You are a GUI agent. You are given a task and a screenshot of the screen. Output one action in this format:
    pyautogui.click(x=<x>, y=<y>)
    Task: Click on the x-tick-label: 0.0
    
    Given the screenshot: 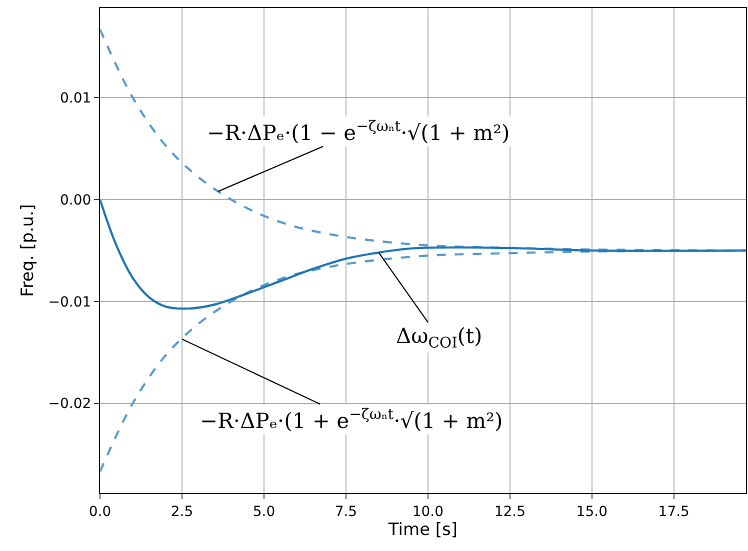 What is the action you would take?
    pyautogui.click(x=100, y=512)
    